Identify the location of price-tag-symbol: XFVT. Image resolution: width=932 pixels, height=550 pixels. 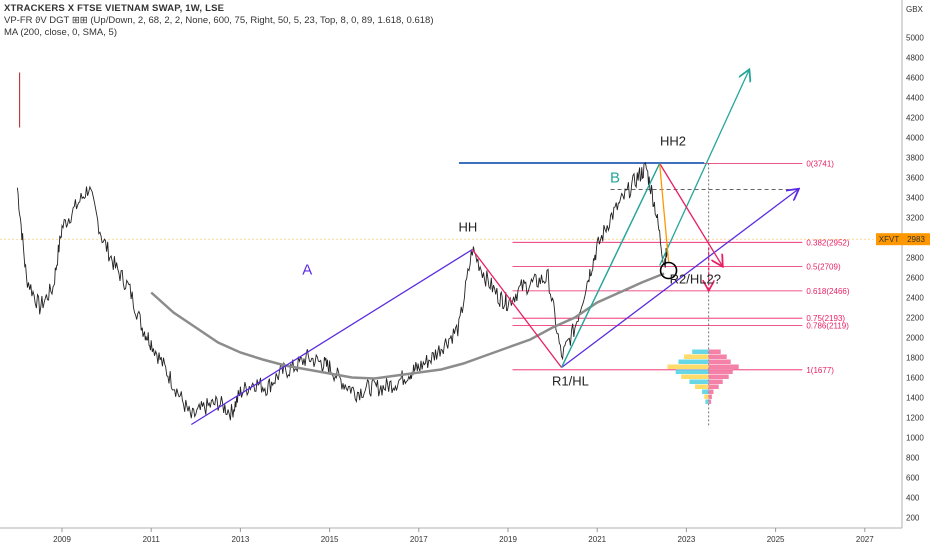
(889, 239).